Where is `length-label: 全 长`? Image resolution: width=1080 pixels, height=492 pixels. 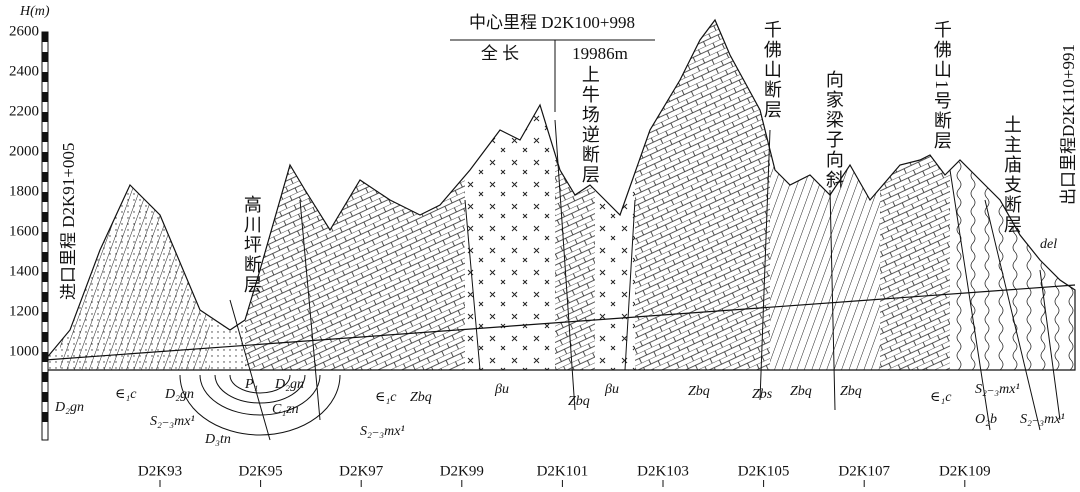 length-label: 全 长 is located at coordinates (500, 53).